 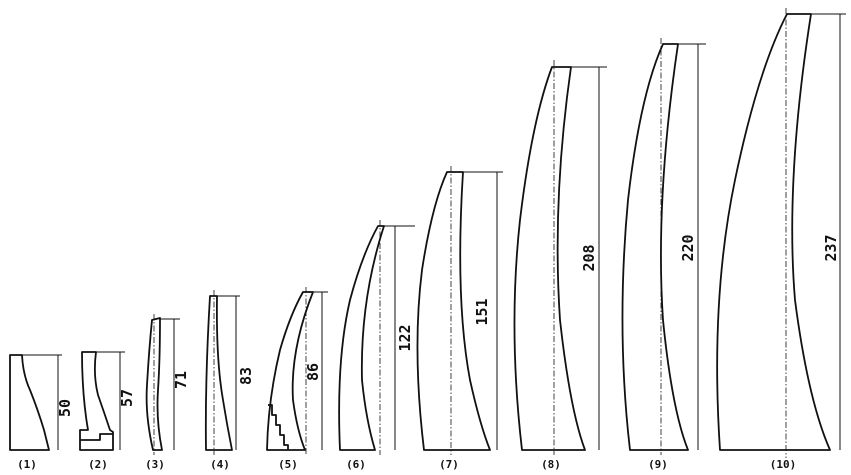 I want to click on profile-3-height-label: 71, so click(x=181, y=380).